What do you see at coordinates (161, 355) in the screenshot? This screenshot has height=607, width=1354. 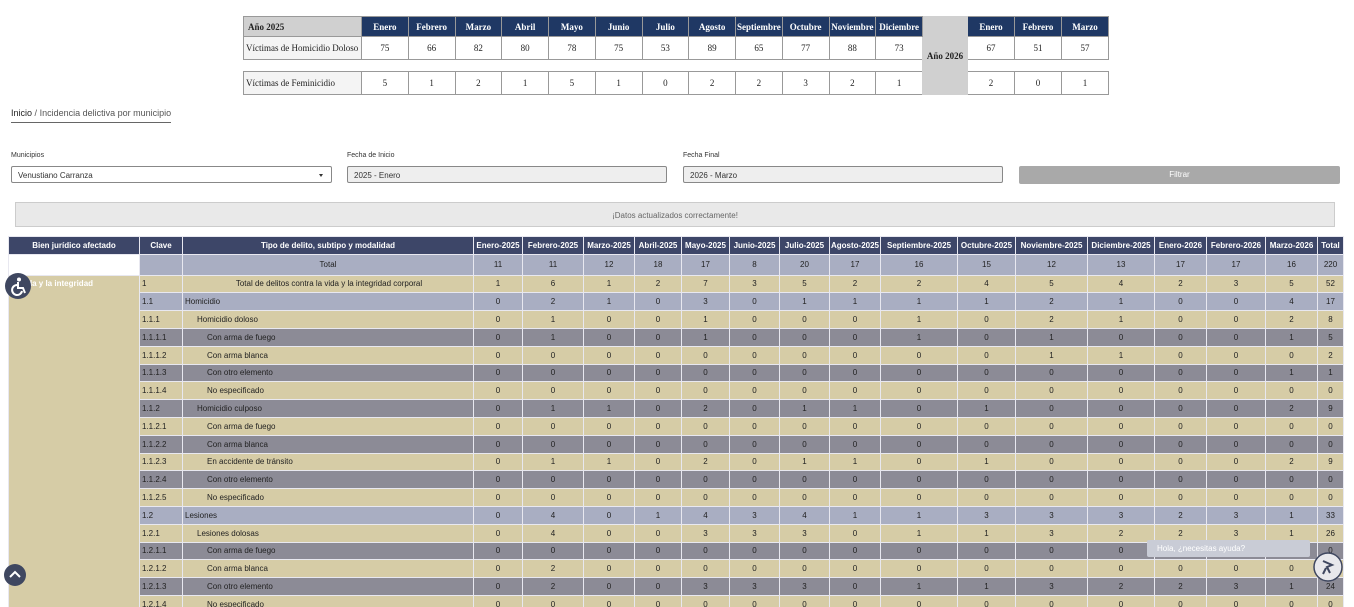 I see `clave-cell: 1.1.1.2` at bounding box center [161, 355].